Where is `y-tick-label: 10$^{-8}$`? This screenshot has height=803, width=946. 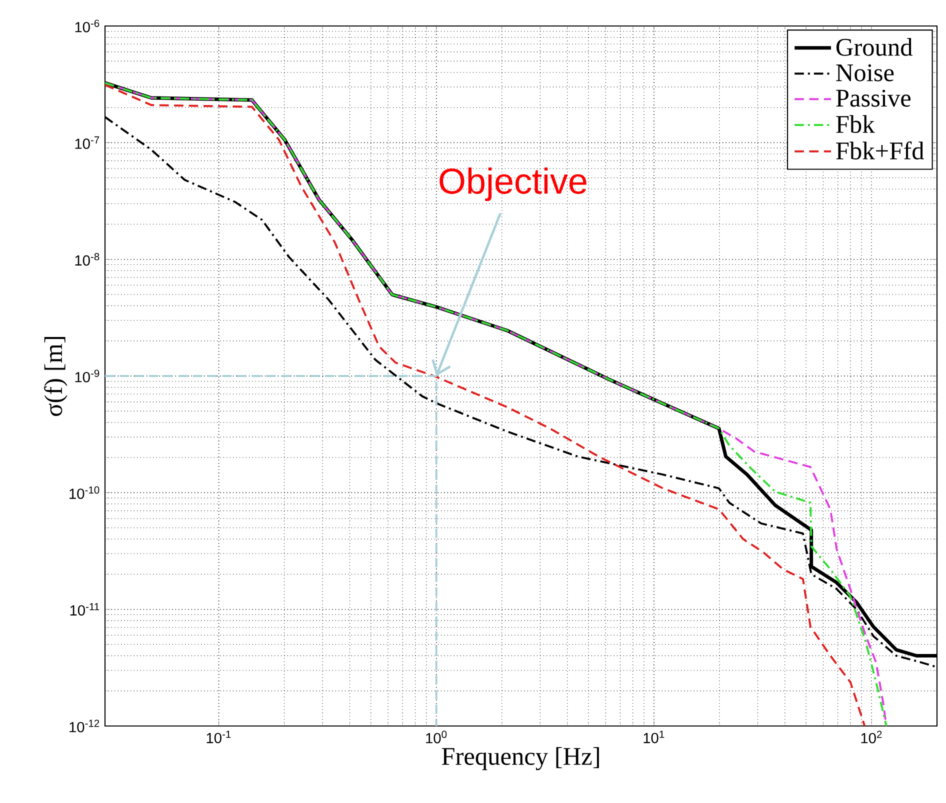 y-tick-label: 10$^{-8}$ is located at coordinates (87, 259).